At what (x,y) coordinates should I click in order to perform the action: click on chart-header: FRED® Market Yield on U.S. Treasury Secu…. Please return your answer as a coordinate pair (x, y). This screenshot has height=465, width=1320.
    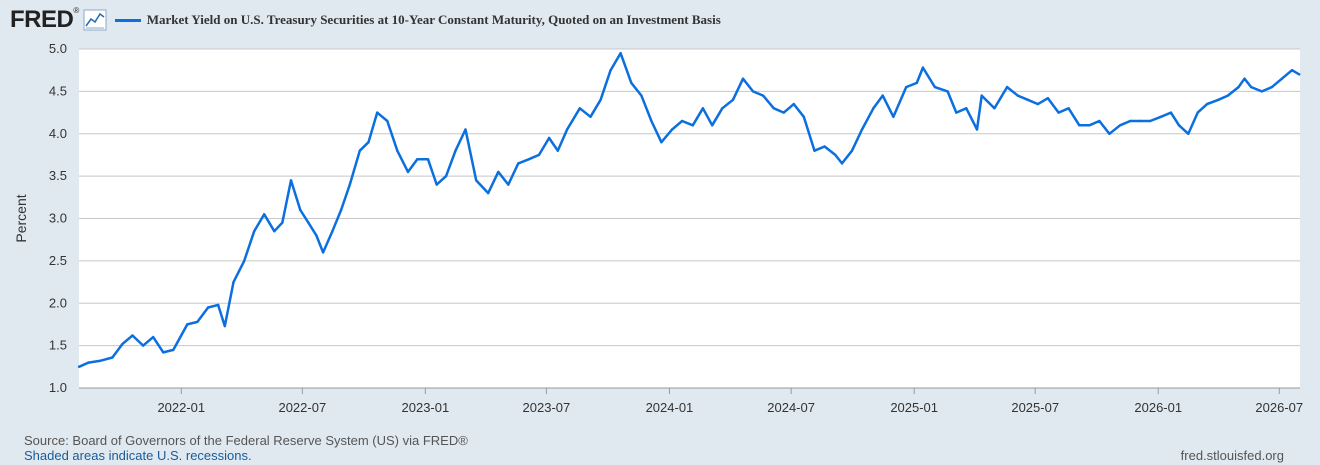
    Looking at the image, I should click on (365, 20).